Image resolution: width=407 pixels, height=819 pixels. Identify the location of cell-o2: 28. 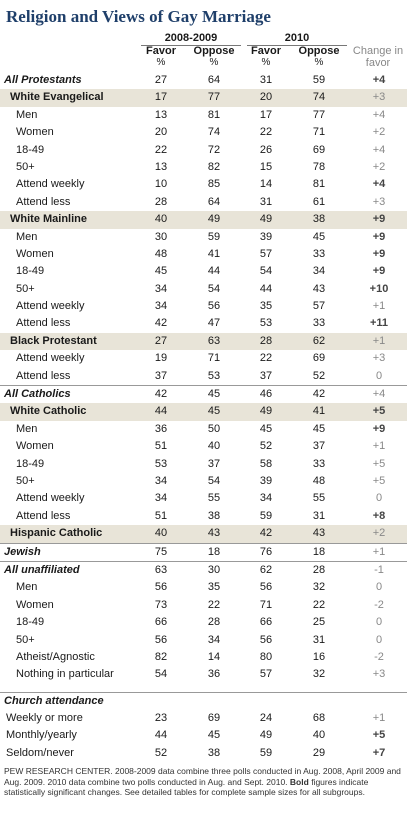
(319, 569).